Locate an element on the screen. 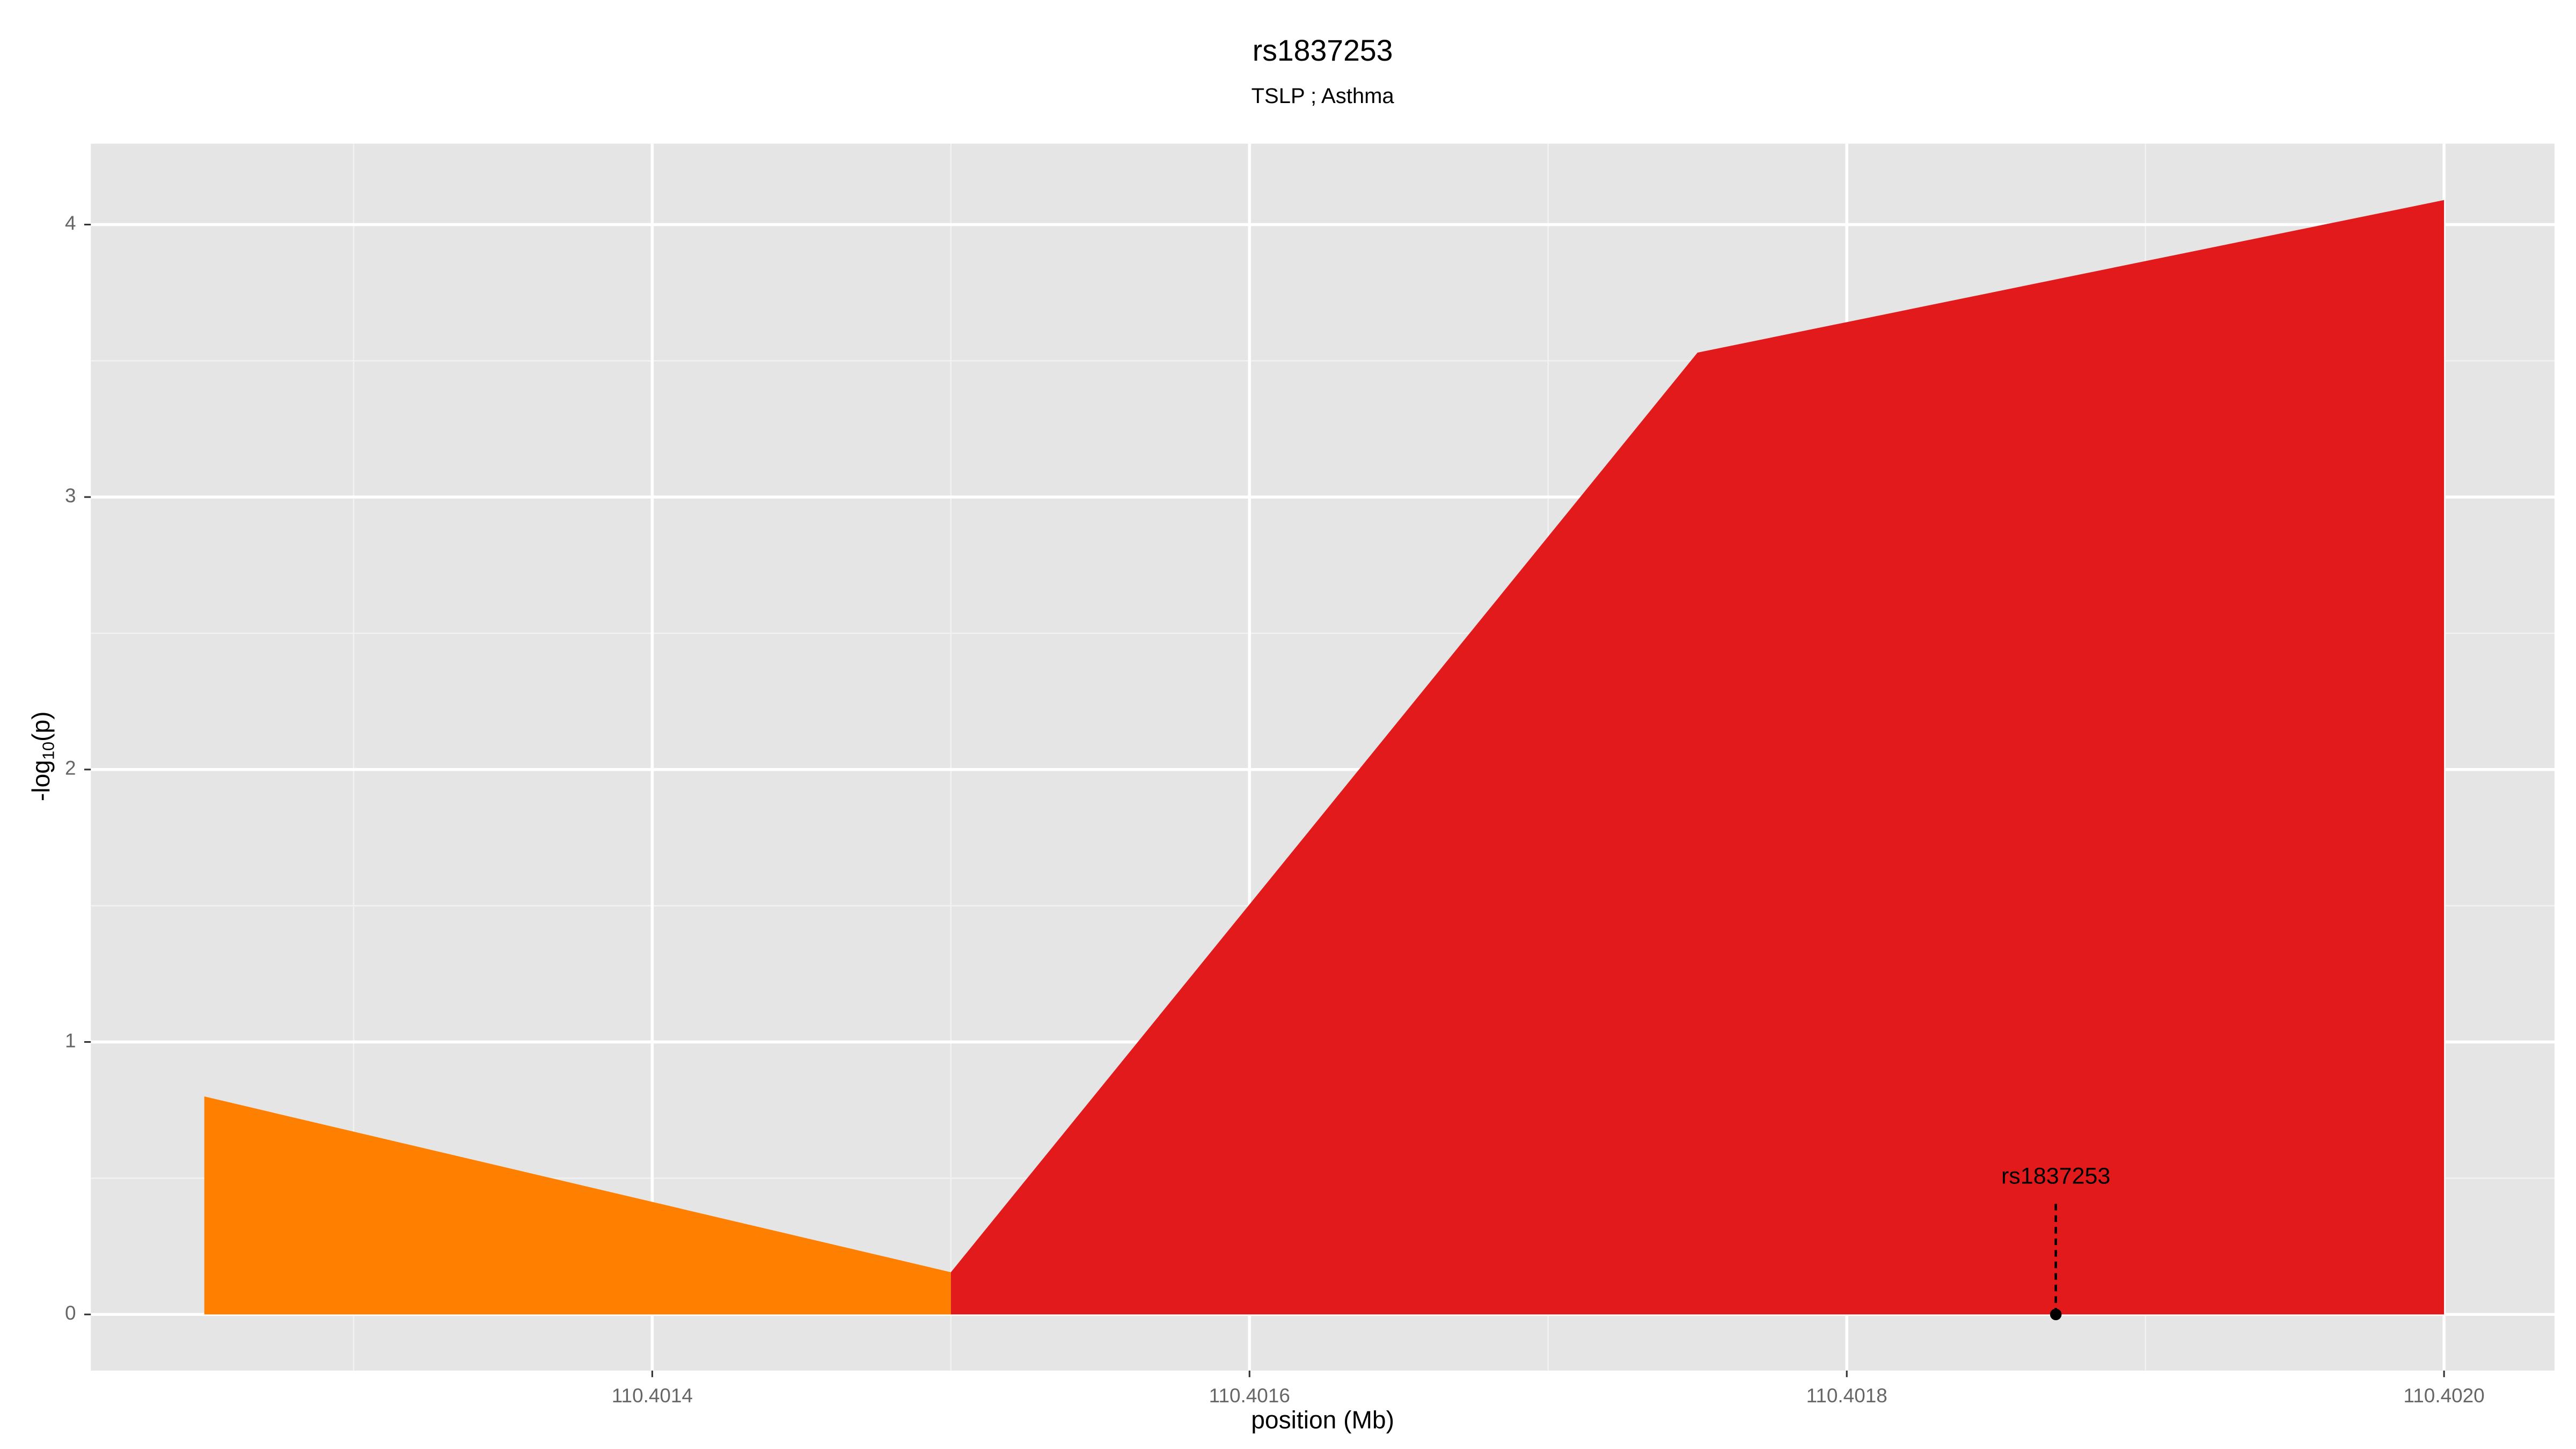 The image size is (2576, 1449). area is located at coordinates (577, 1205).